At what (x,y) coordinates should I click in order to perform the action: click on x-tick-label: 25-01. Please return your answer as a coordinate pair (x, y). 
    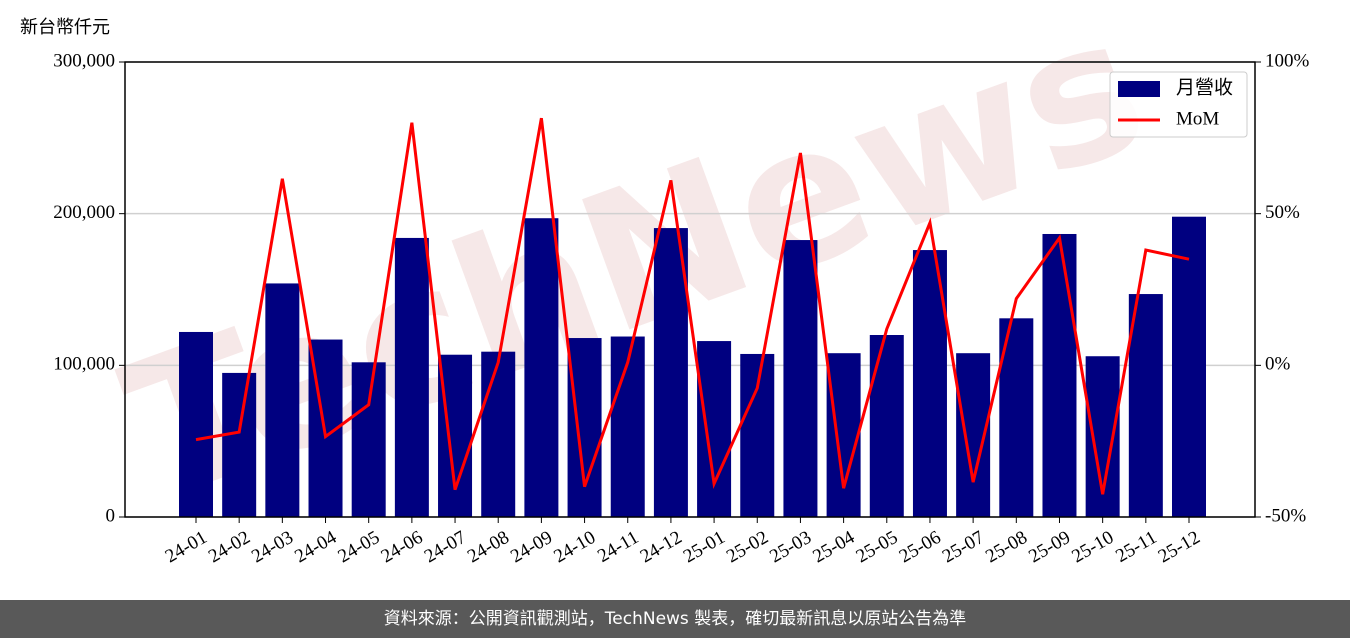
    Looking at the image, I should click on (704, 547).